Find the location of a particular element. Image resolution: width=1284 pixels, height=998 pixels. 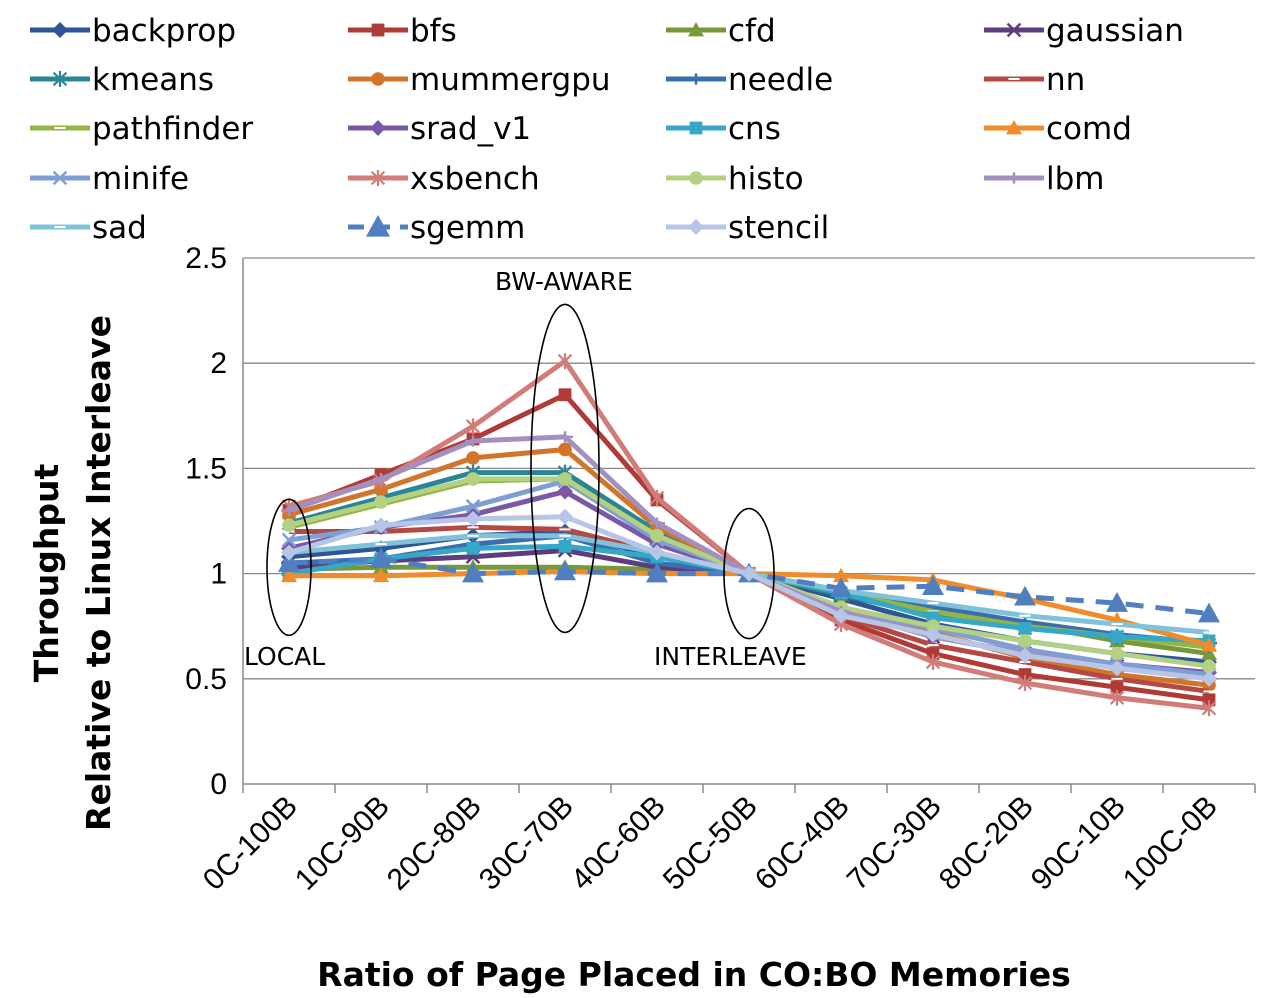

y-axis-title-line-2: Relative to Linux Interleave is located at coordinates (98, 573).